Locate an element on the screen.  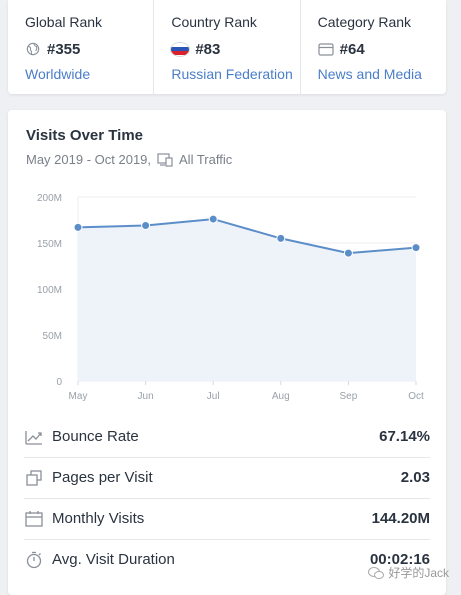
y-tick-label: 200M is located at coordinates (49, 198).